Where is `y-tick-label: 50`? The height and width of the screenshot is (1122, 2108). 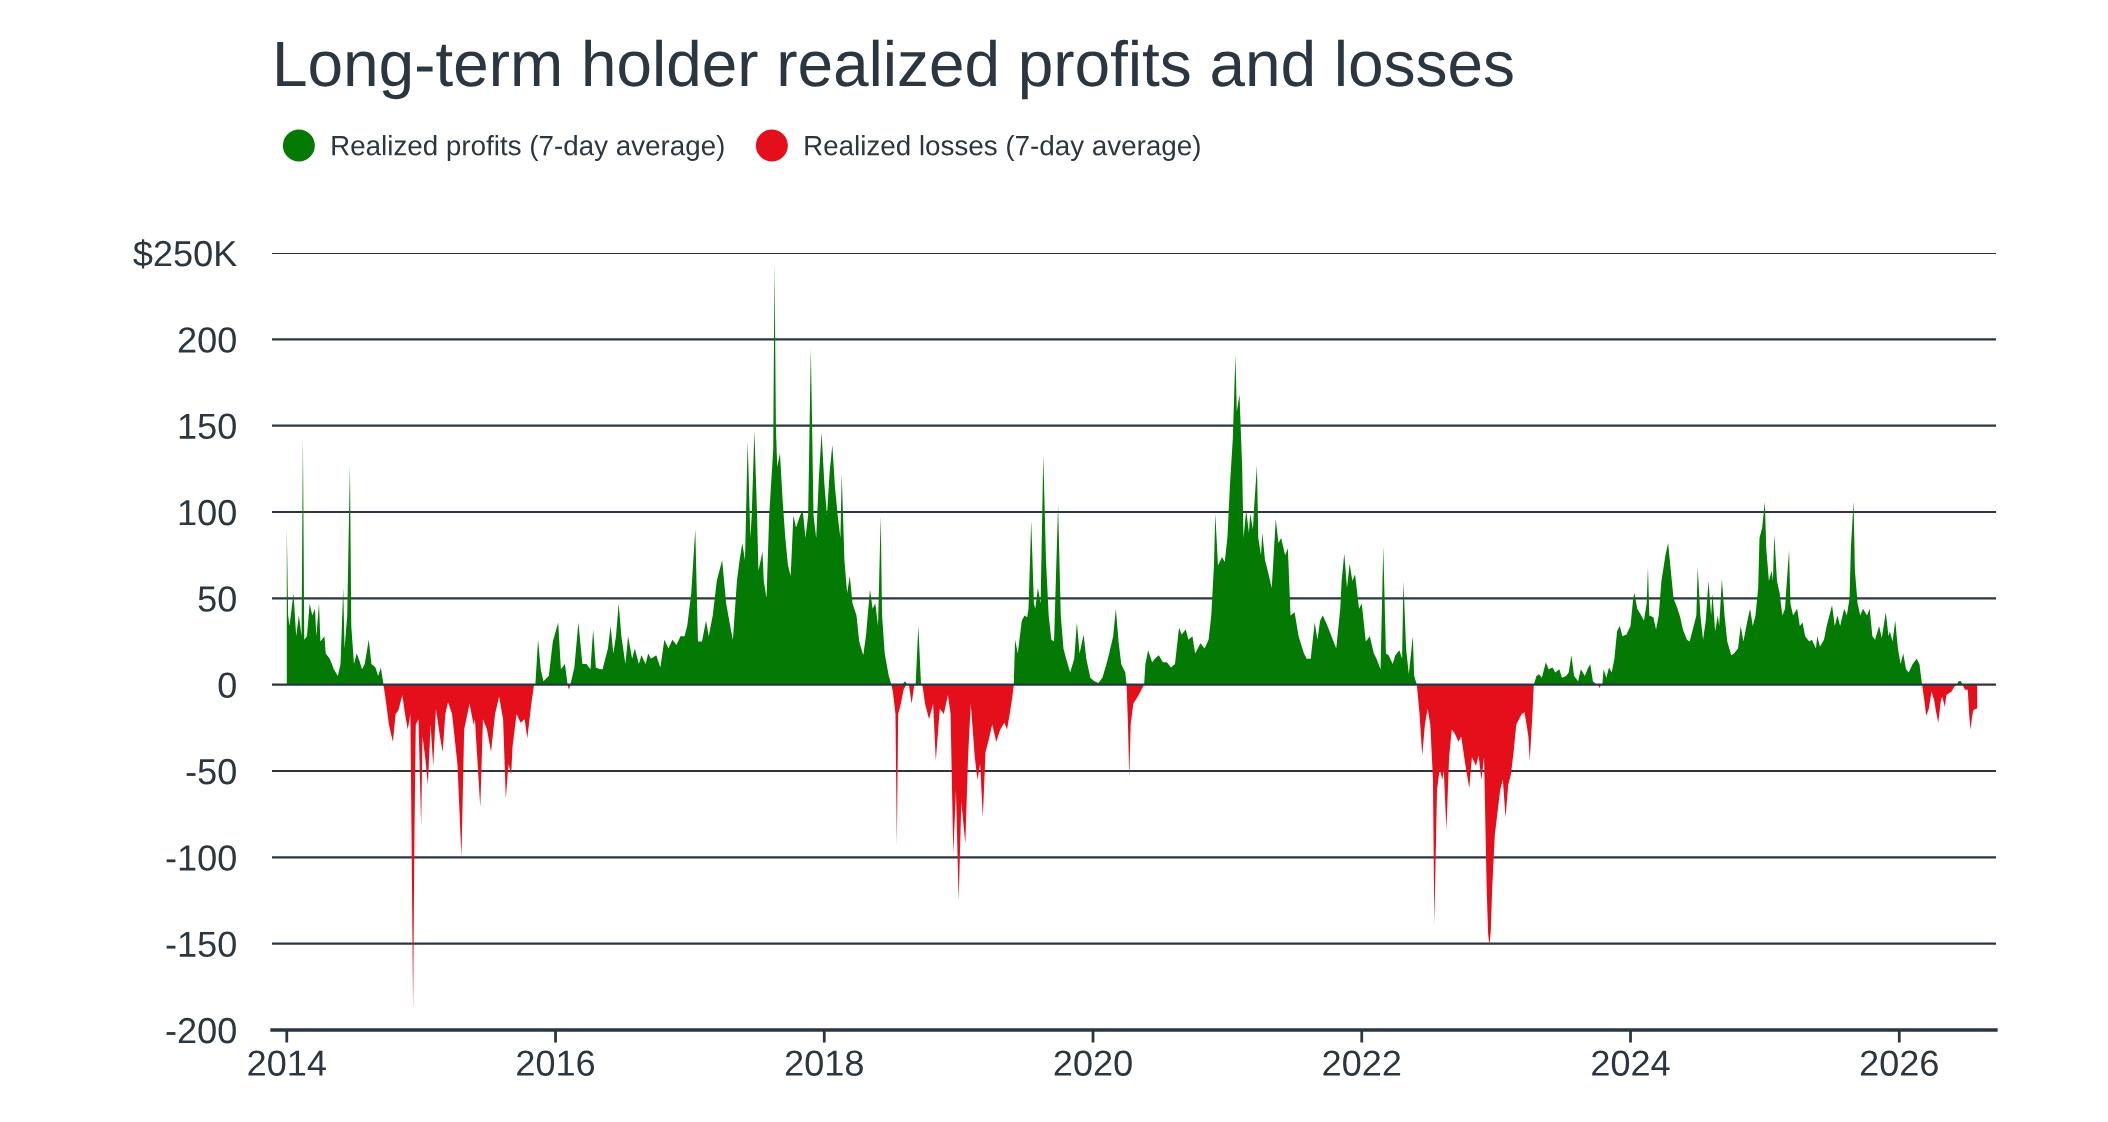 y-tick-label: 50 is located at coordinates (217, 599).